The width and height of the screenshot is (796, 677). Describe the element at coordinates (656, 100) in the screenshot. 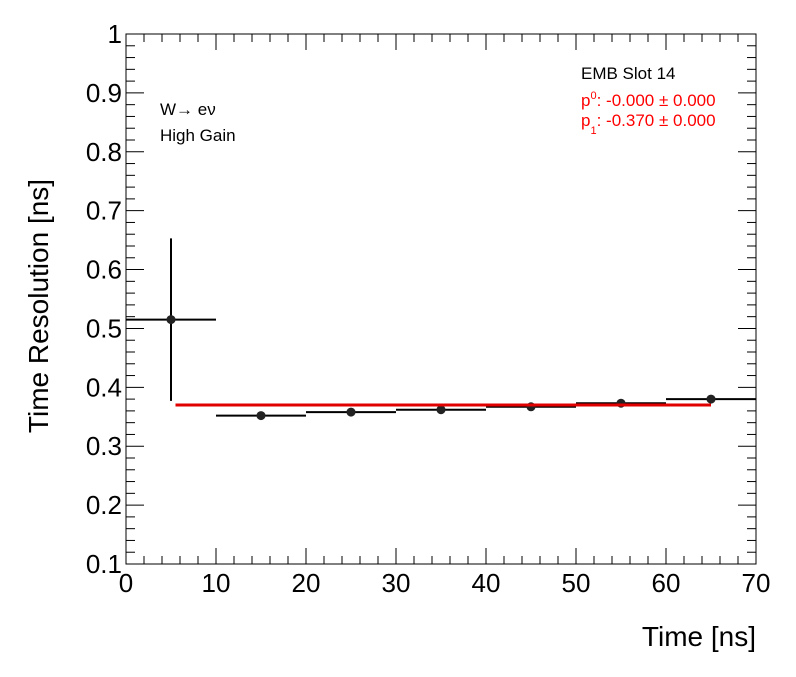

I see `p0-text: : -0.000 ± 0.000` at that location.